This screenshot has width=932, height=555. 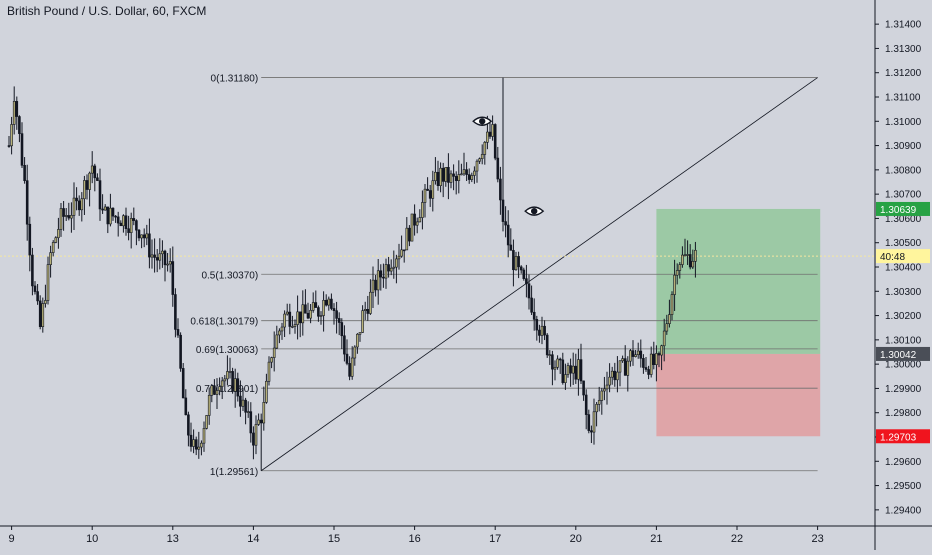 I want to click on entry-price-badge: 1.30042, so click(x=903, y=353).